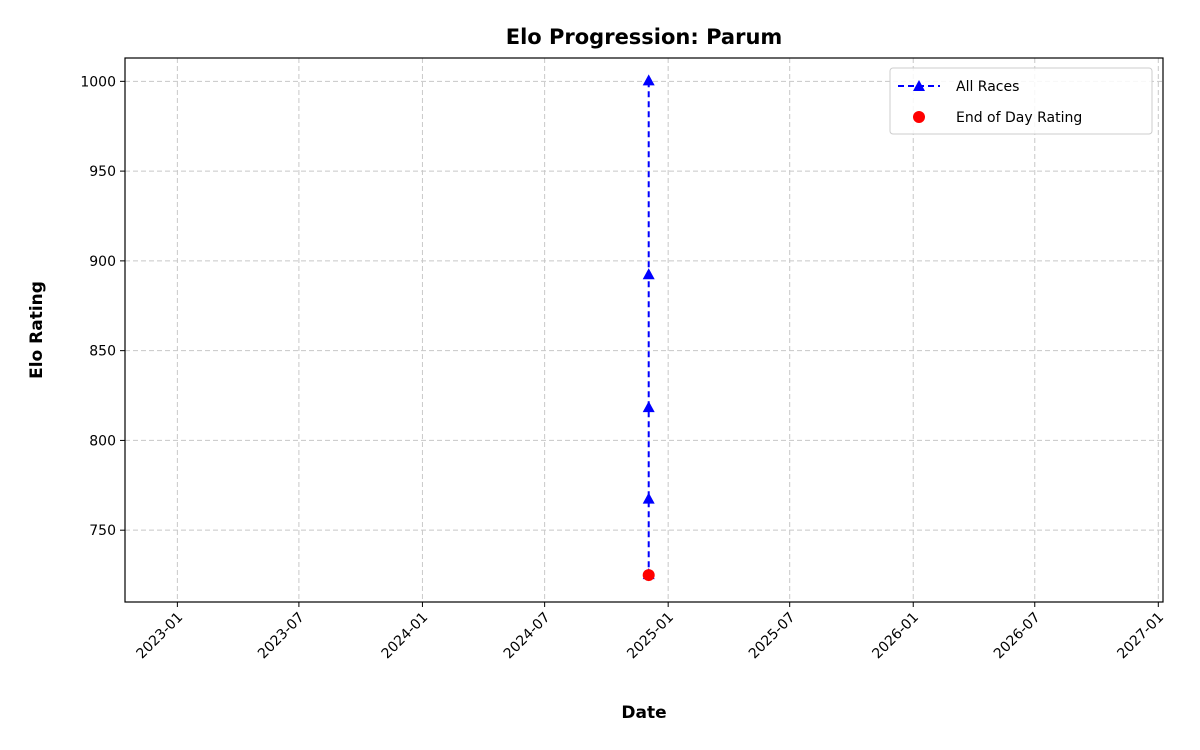 The height and width of the screenshot is (750, 1200). Describe the element at coordinates (648, 328) in the screenshot. I see `plot-data` at that location.